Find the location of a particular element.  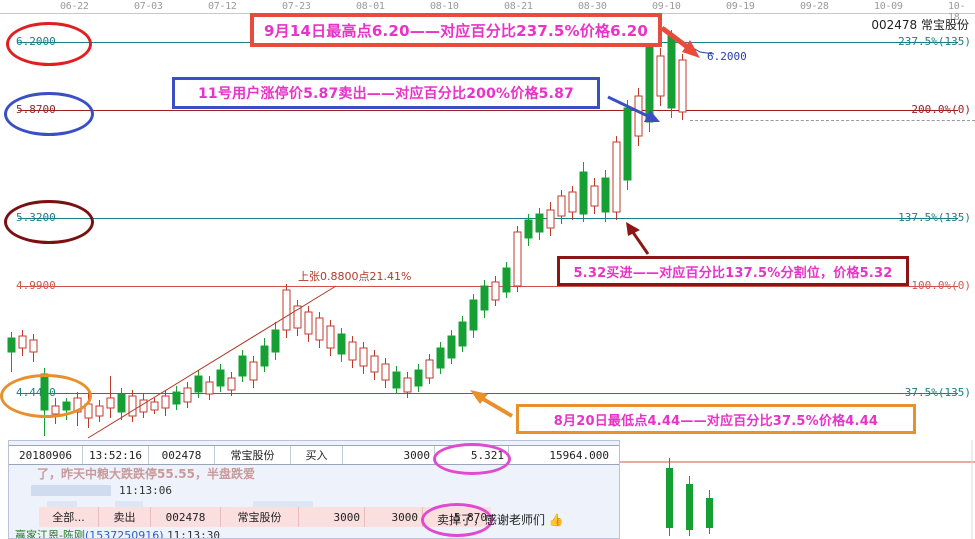

annotation-buy-text: 5.32买进——对应百分比137.5%分割位，价格5.32 is located at coordinates (733, 273).